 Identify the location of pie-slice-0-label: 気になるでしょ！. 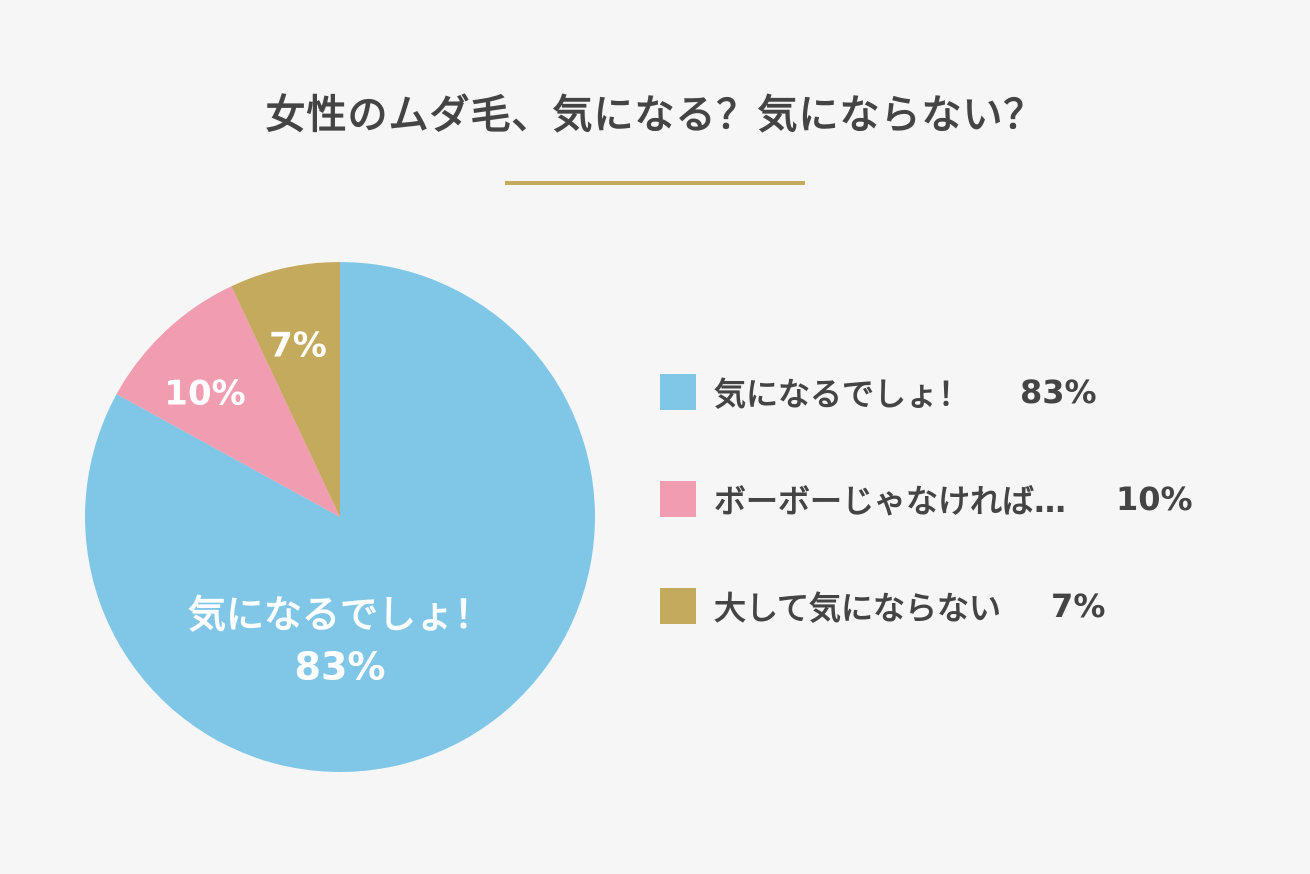
(340, 615).